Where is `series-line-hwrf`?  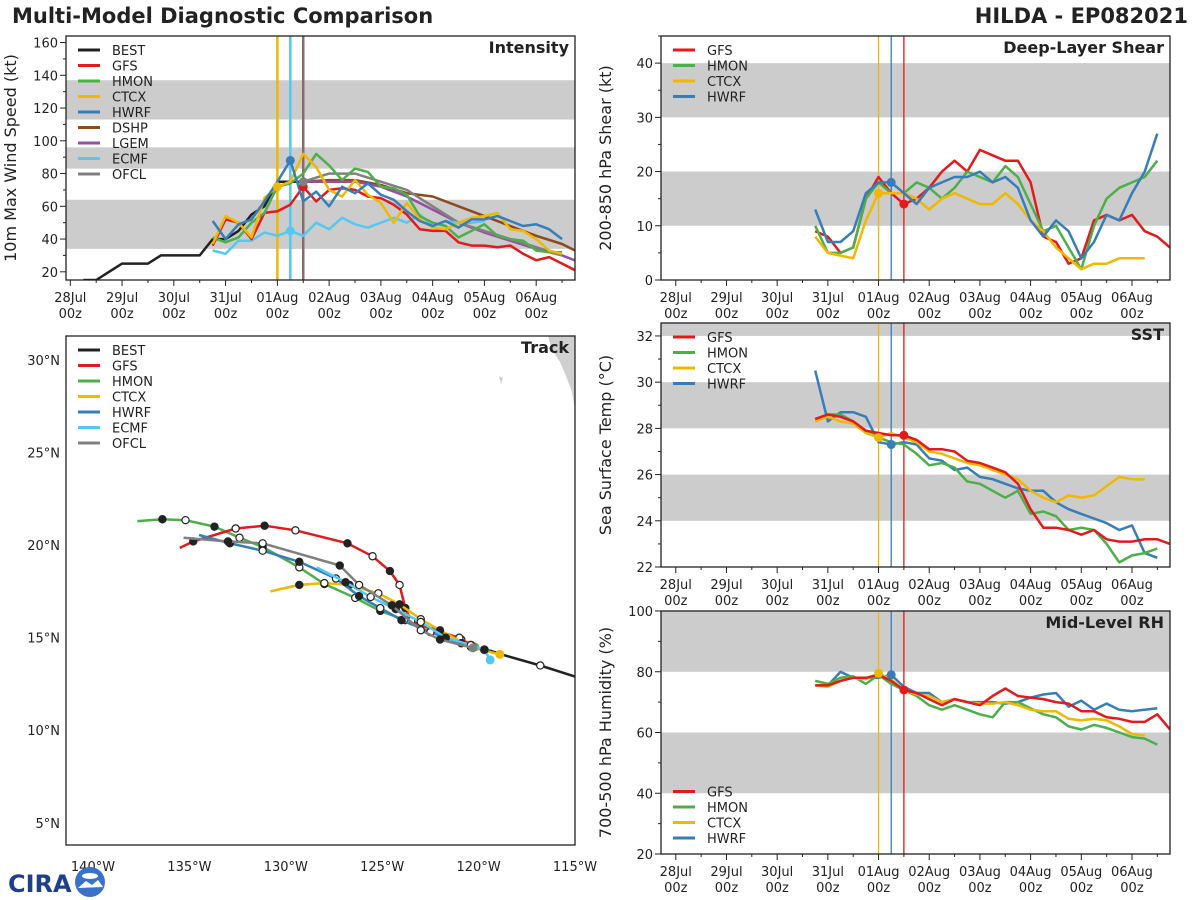
series-line-hwrf is located at coordinates (985, 464).